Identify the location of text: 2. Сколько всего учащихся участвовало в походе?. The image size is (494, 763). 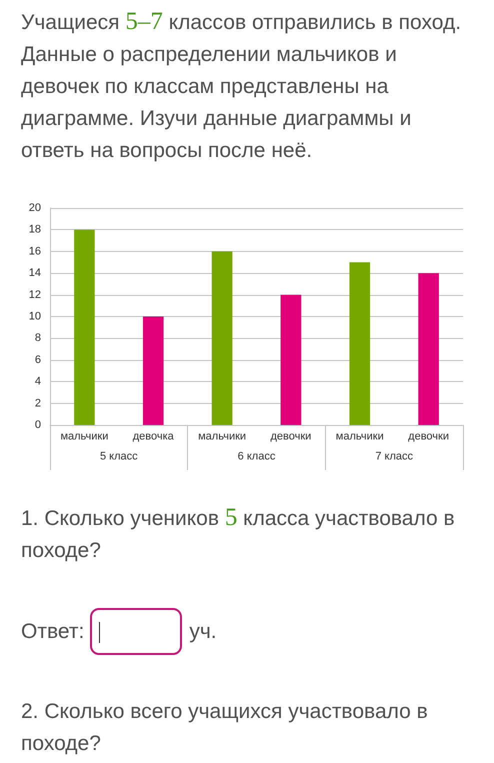
(225, 728).